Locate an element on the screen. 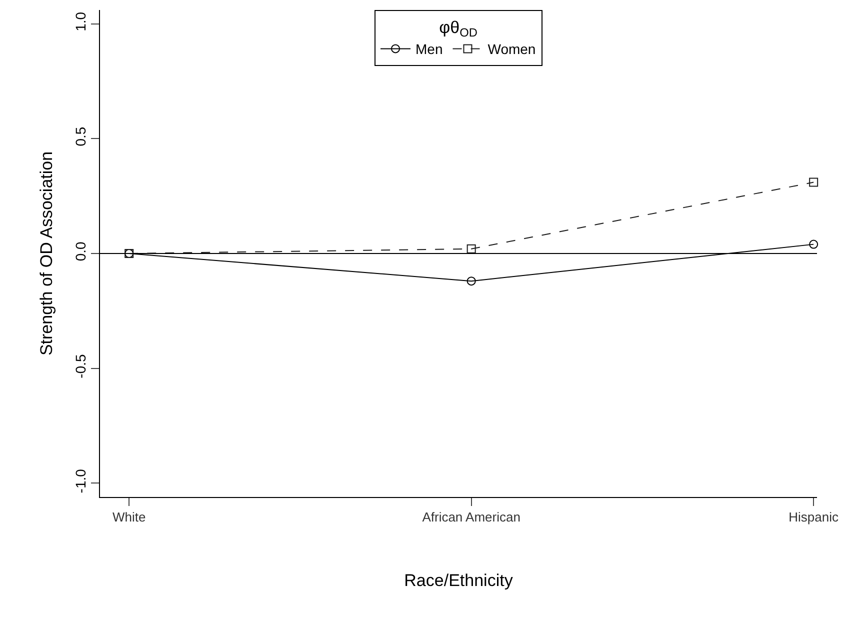 The width and height of the screenshot is (867, 637). x-tick-label: White is located at coordinates (129, 517).